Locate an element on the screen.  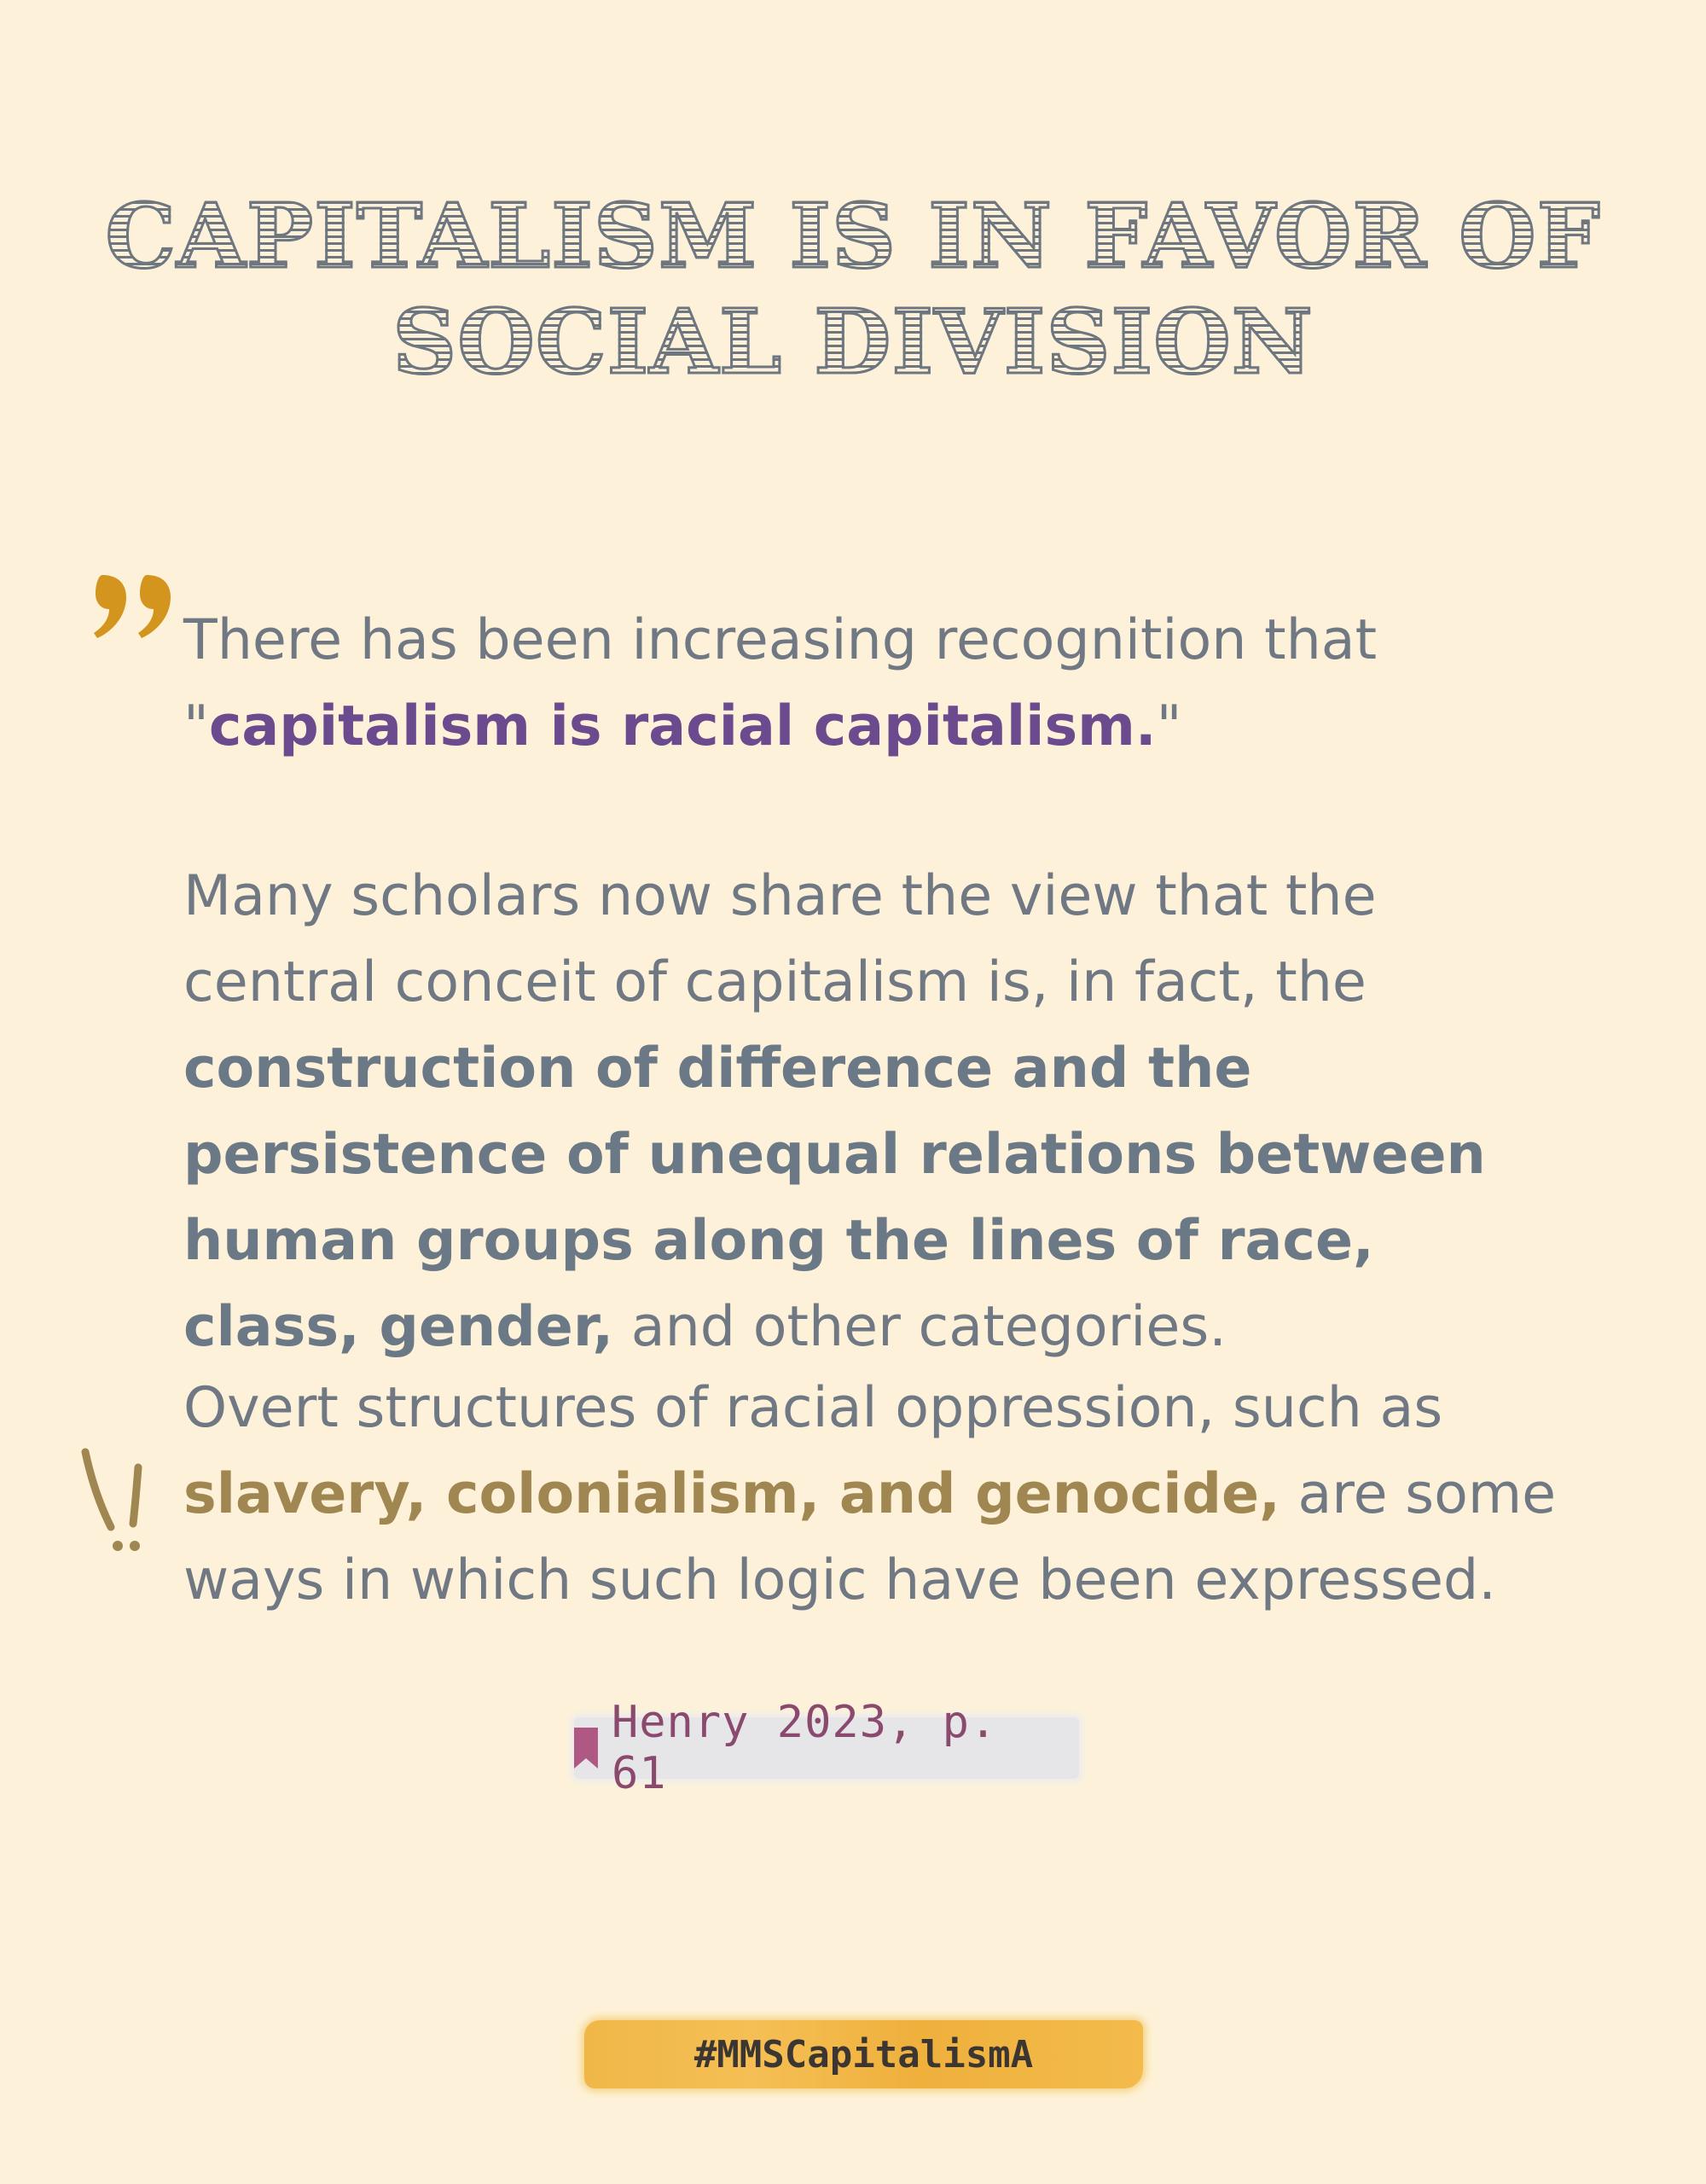
title-line-2: SOCIAL DIVISION is located at coordinates (853, 342).